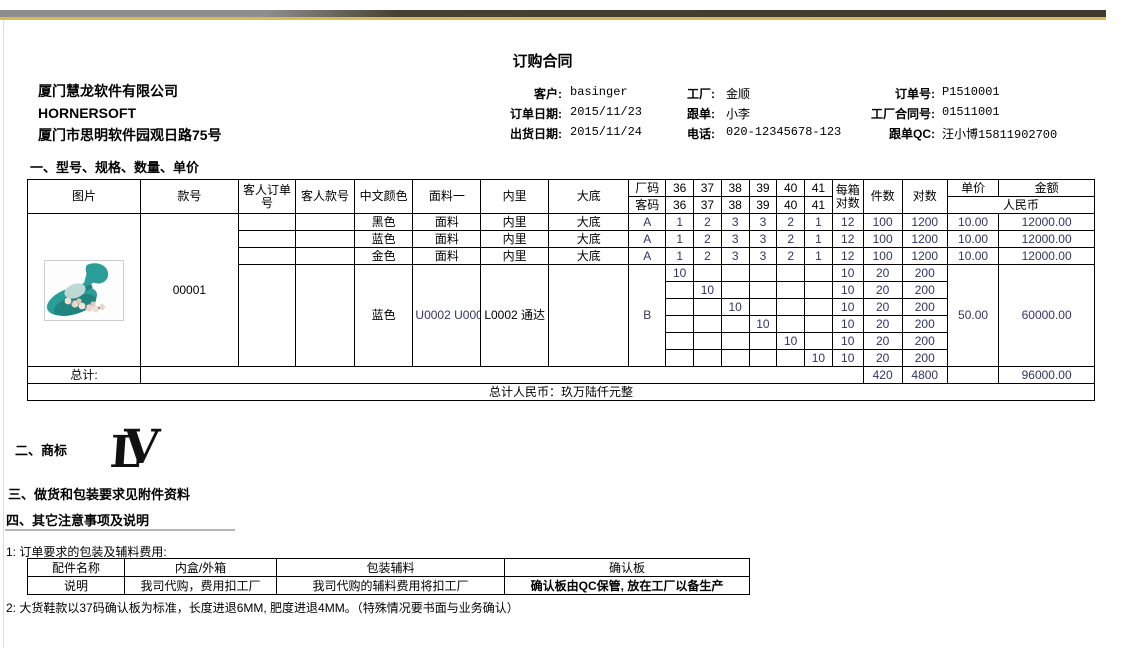 This screenshot has height=648, width=1121. Describe the element at coordinates (599, 92) in the screenshot. I see `customer-value: basinger` at that location.